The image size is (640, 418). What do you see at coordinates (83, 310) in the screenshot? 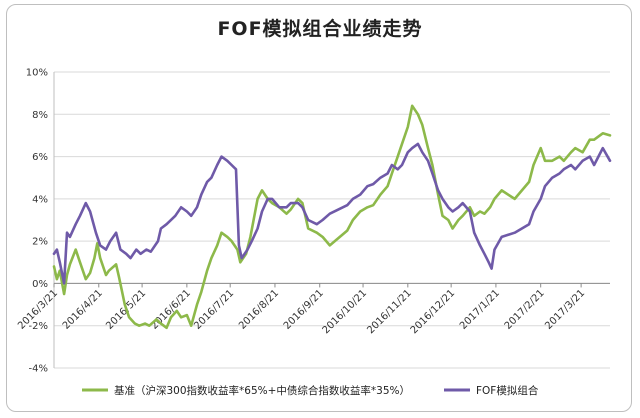
I see `x-tick-label: 2016/4/21` at bounding box center [83, 310].